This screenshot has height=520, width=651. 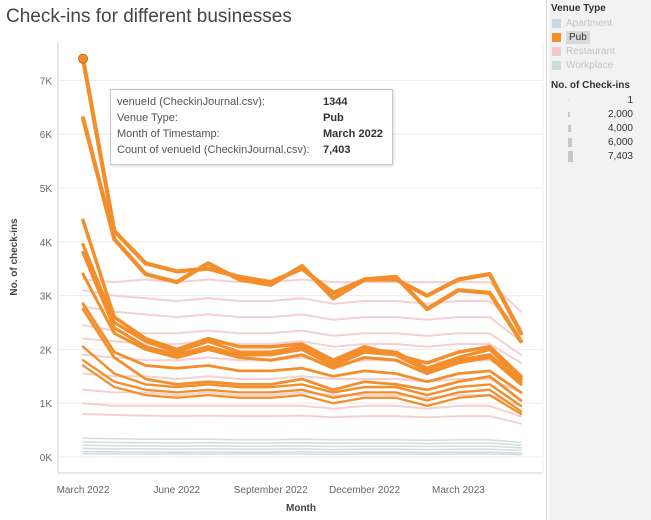 I want to click on workplace-swatch-icon, so click(x=556, y=65).